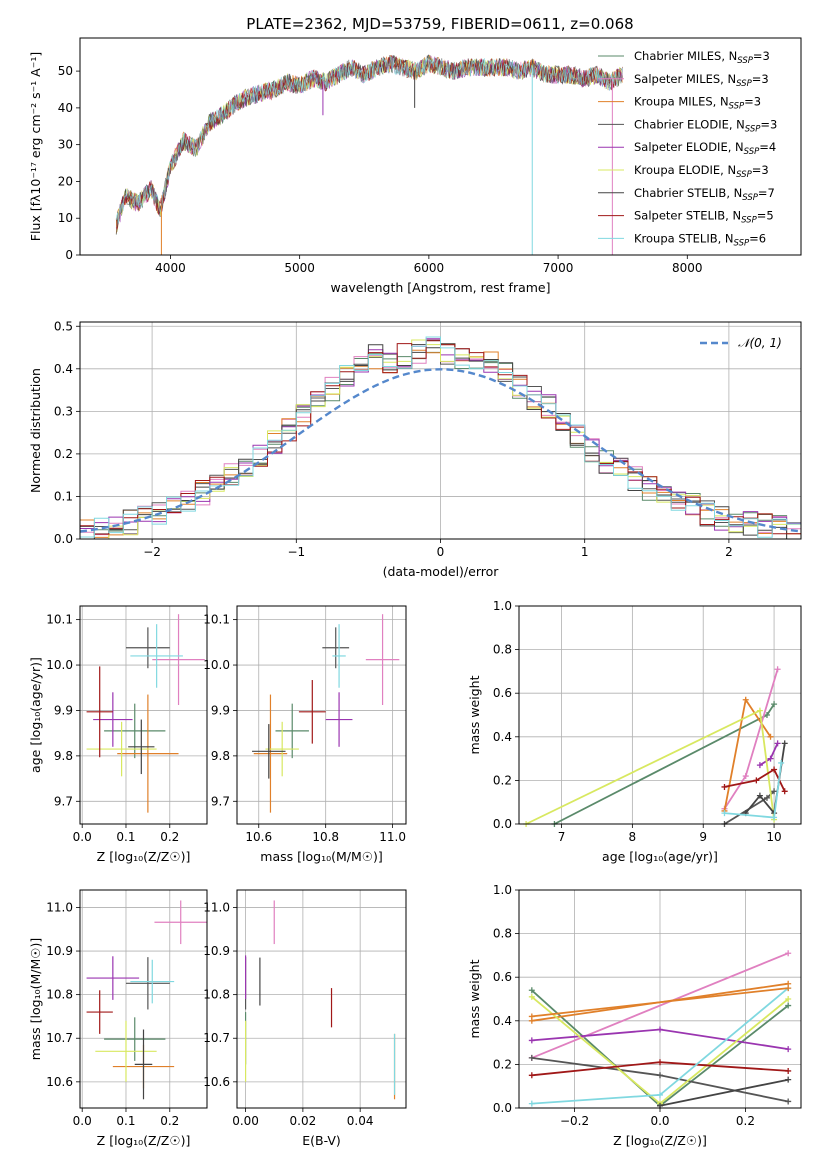  Describe the element at coordinates (685, 79) in the screenshot. I see `legend-name: Salpeter MILES, N` at that location.